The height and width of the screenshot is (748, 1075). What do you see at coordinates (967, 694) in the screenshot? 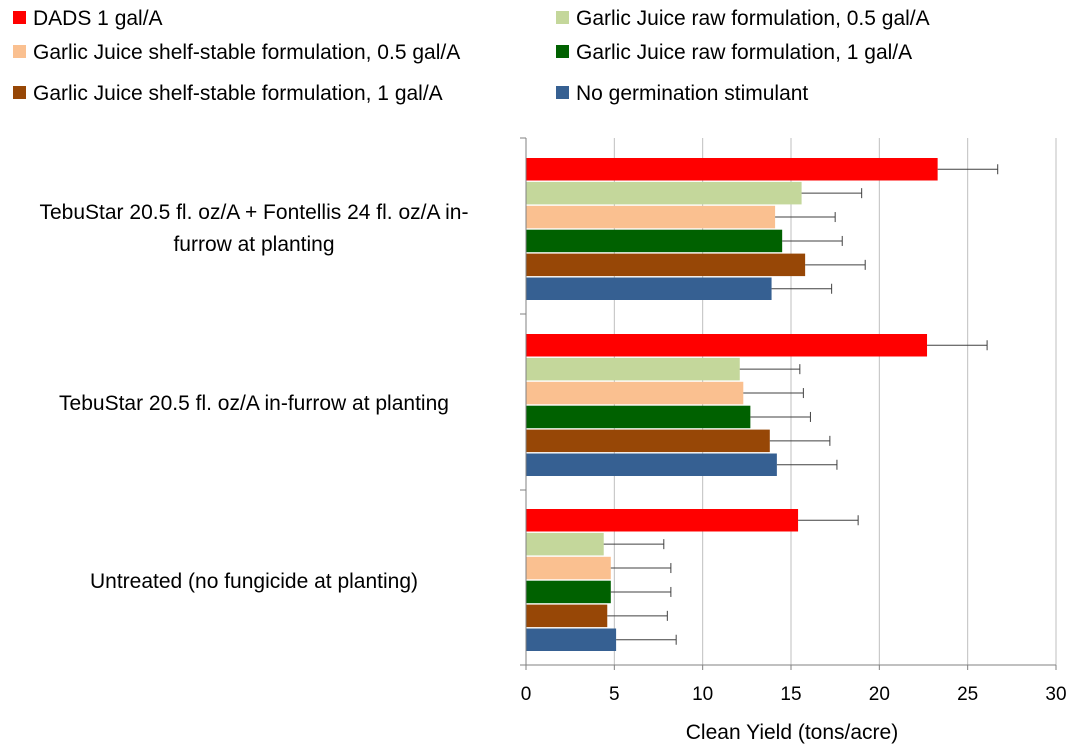
I see `x-tick-label: 25` at bounding box center [967, 694].